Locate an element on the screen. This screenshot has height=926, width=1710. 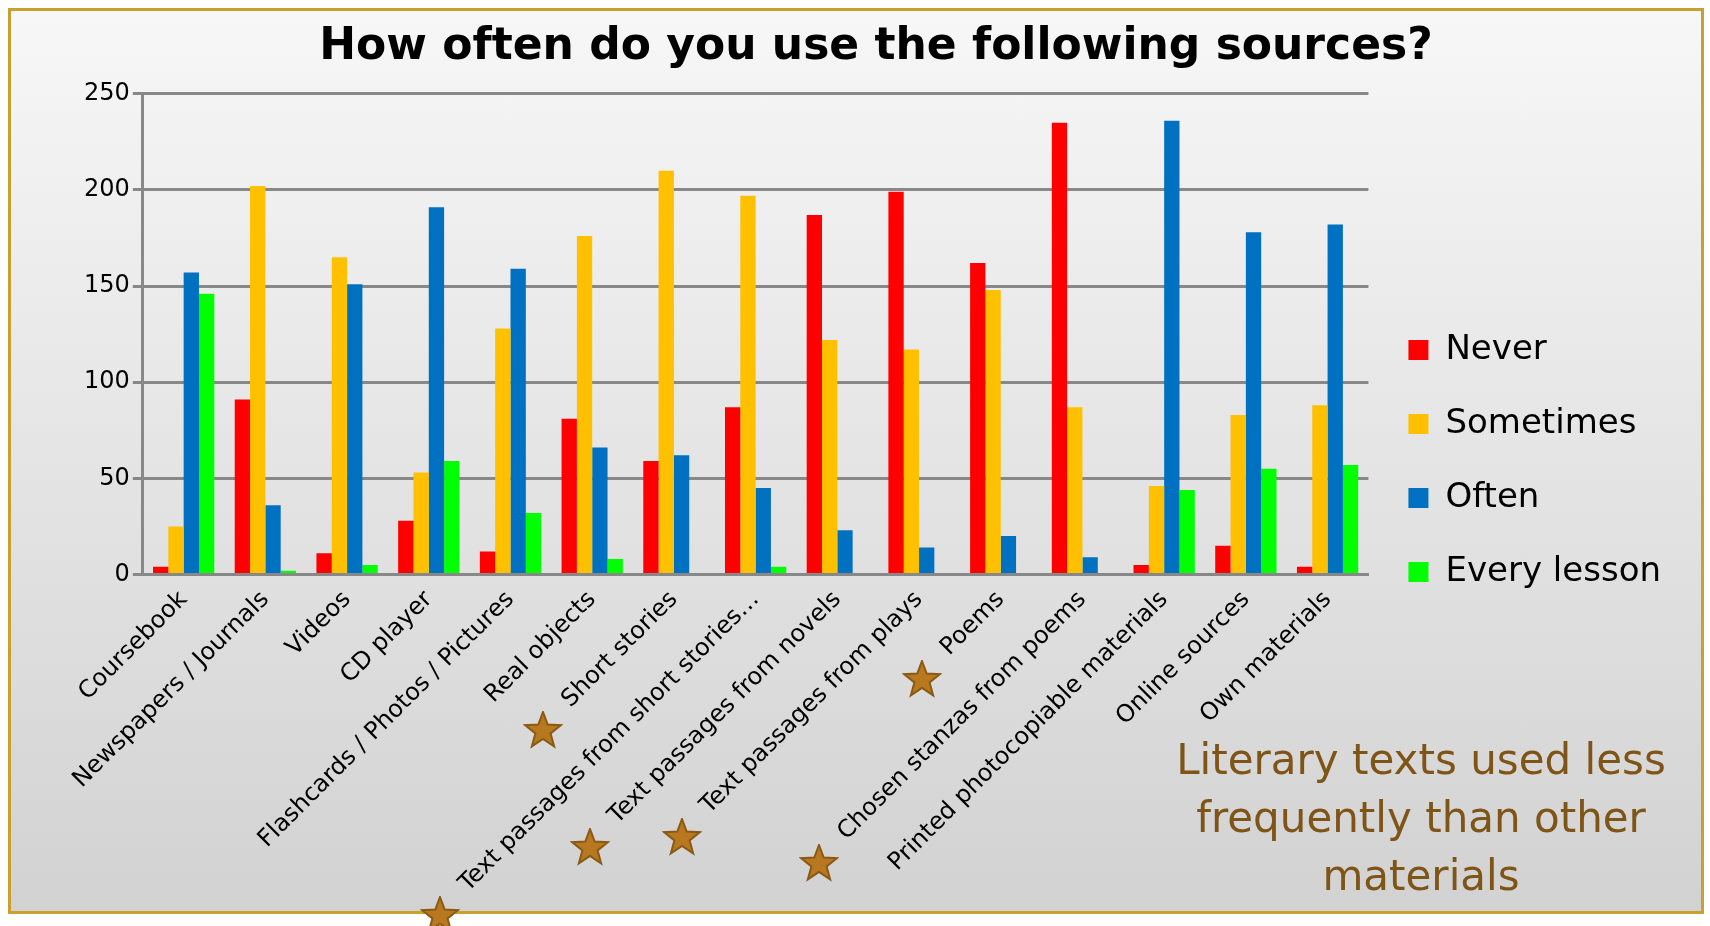
chart-title: How often do you use the following sources? is located at coordinates (876, 43).